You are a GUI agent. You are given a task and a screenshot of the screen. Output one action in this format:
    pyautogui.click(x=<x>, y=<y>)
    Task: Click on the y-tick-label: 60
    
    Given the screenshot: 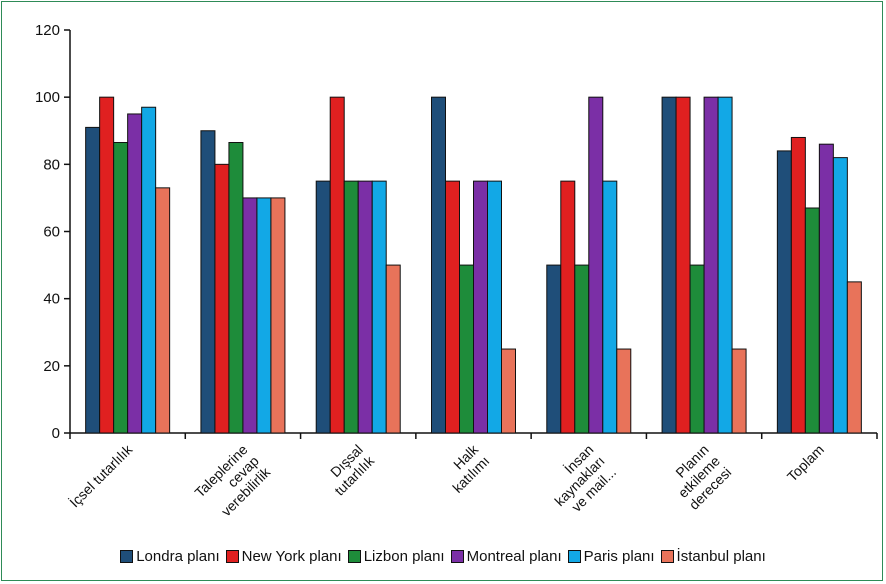 What is the action you would take?
    pyautogui.click(x=51, y=232)
    